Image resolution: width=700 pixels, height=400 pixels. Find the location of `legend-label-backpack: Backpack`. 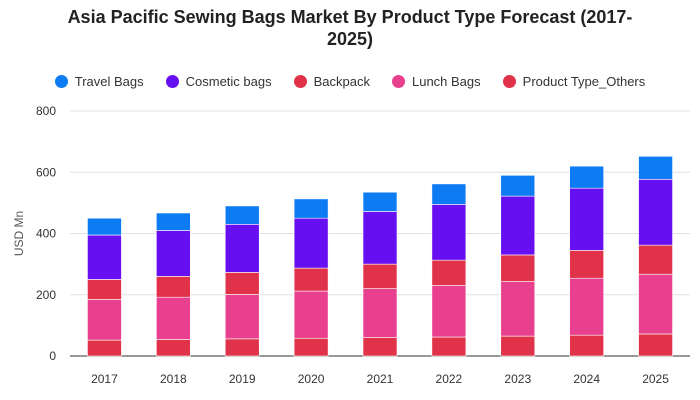

legend-label-backpack: Backpack is located at coordinates (341, 81).